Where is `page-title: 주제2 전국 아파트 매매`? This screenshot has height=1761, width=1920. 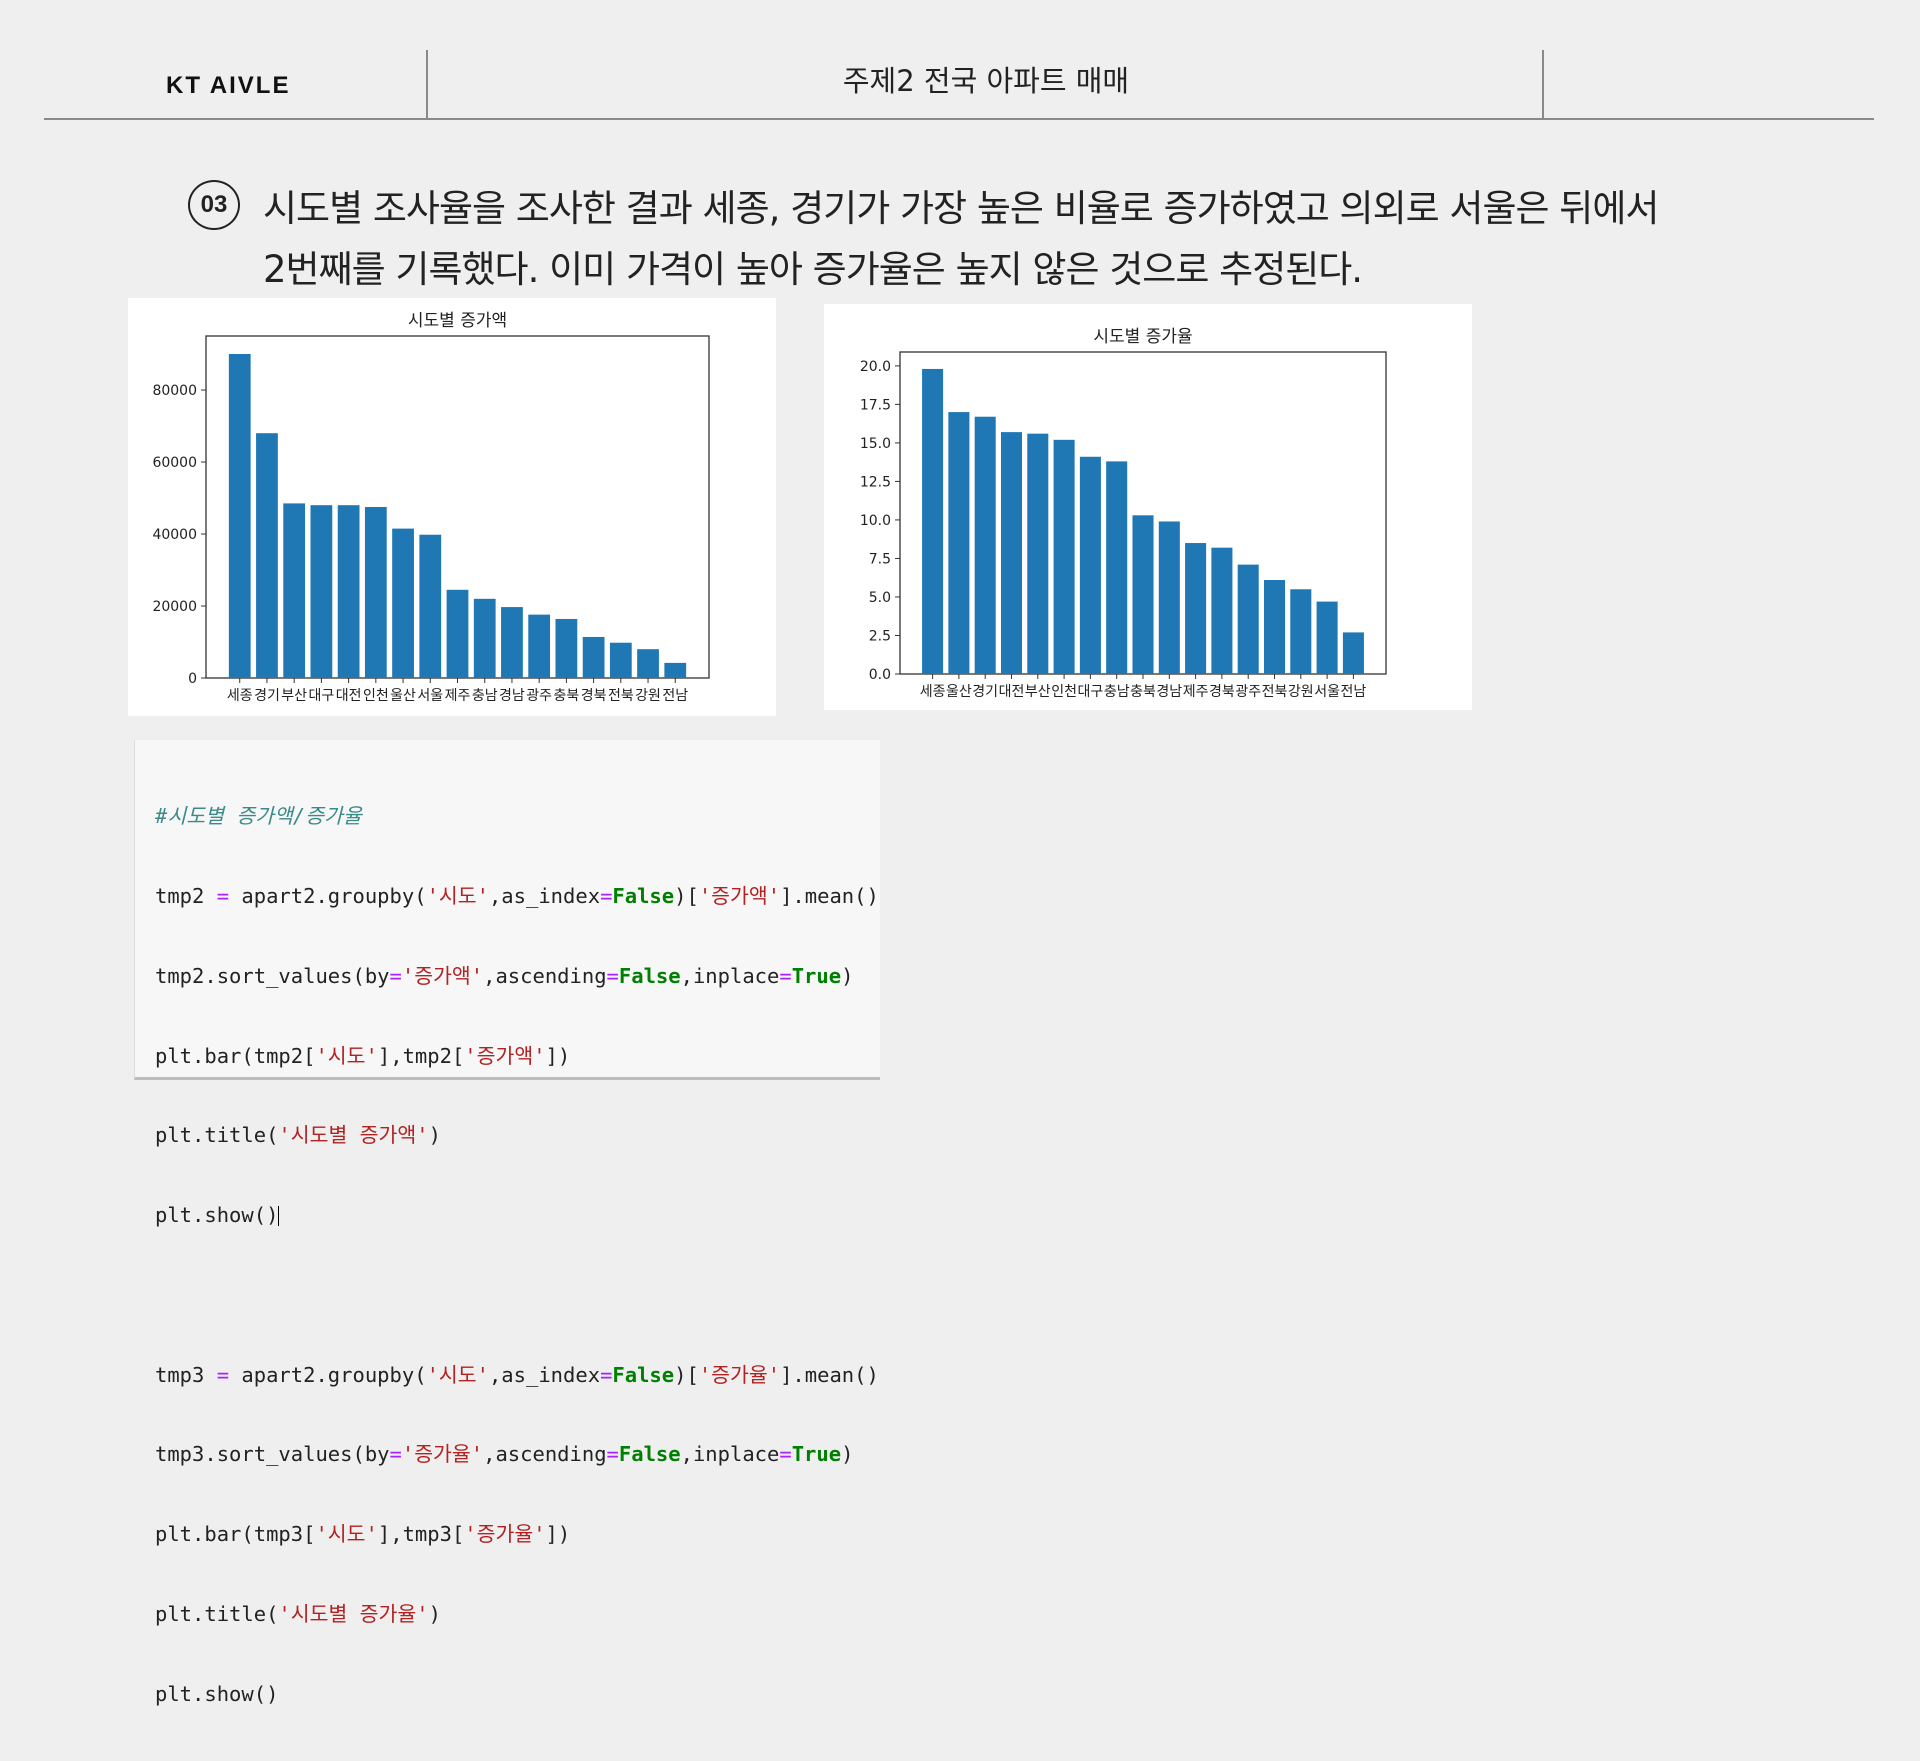
page-title: 주제2 전국 아파트 매매 is located at coordinates (986, 81).